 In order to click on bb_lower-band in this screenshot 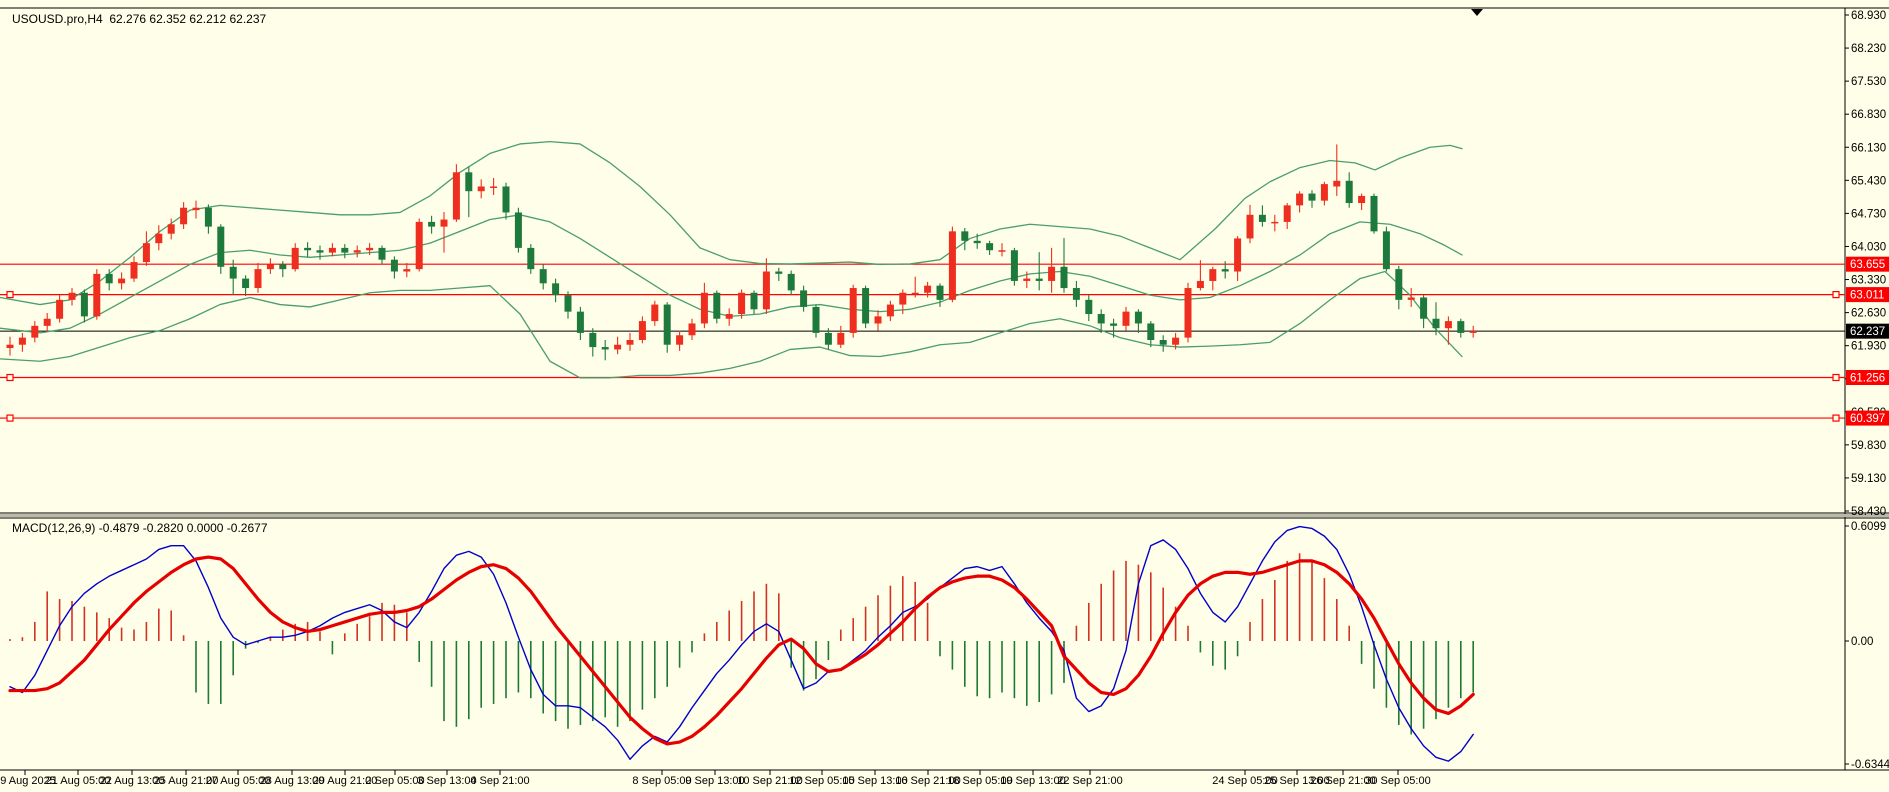, I will do `click(731, 324)`.